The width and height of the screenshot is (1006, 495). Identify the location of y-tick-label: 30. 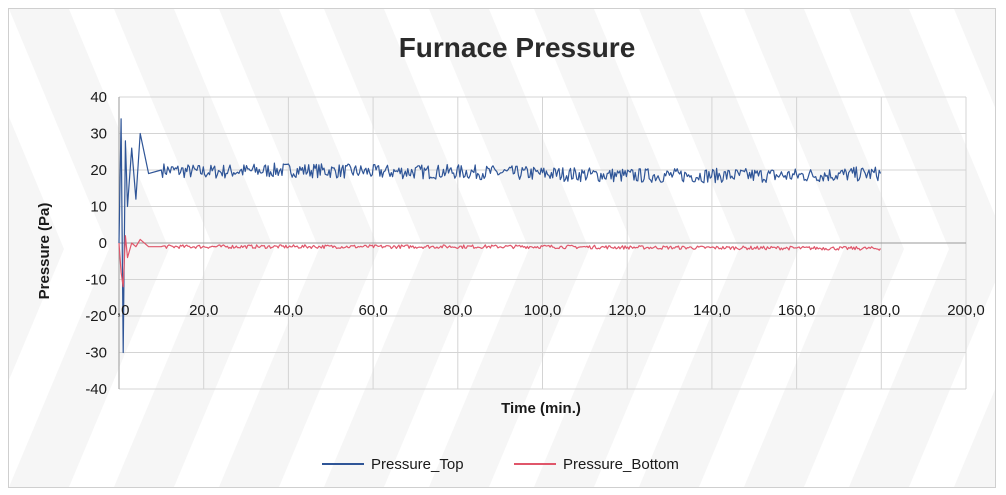
(98, 134).